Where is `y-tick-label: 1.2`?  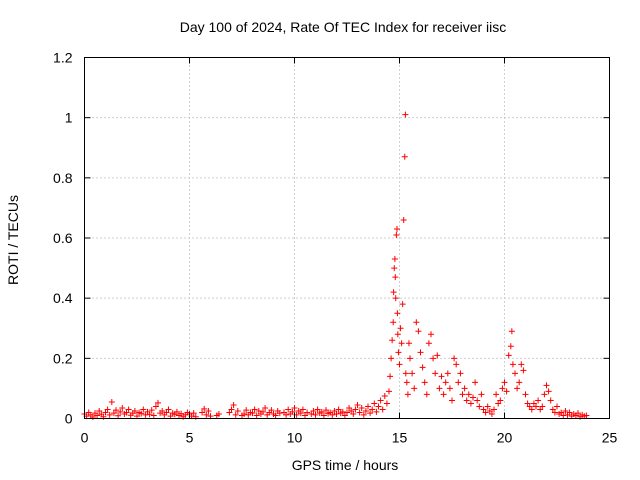 y-tick-label: 1.2 is located at coordinates (63, 58).